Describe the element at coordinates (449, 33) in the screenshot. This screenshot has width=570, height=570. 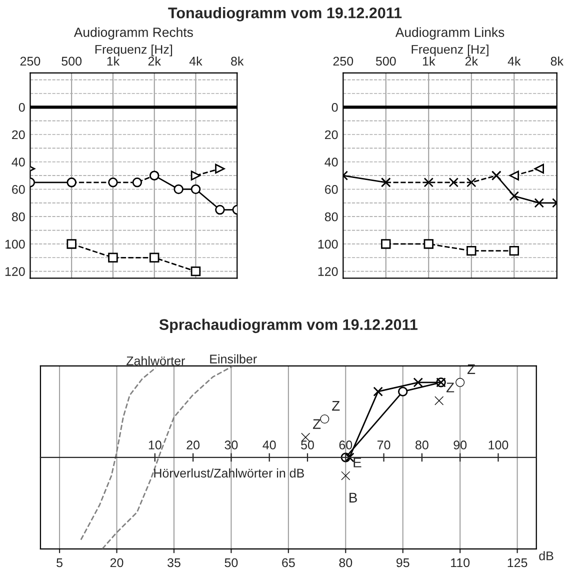
I see `chart-title: Audiogramm Links` at that location.